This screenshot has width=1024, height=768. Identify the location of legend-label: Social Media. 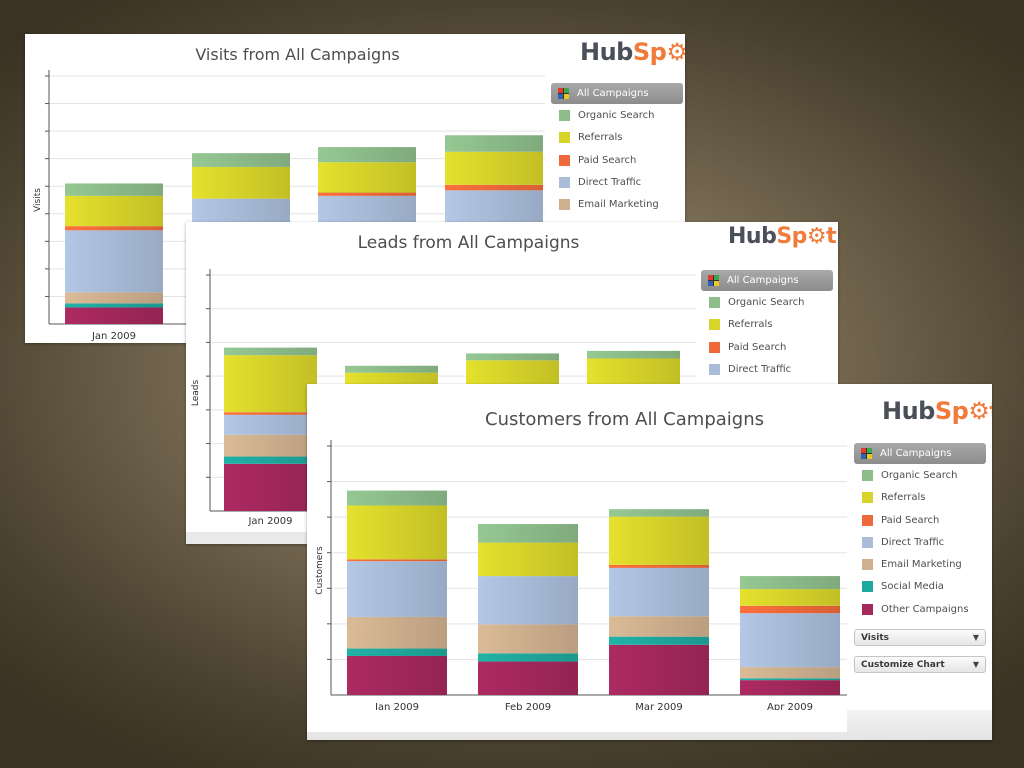
(912, 587).